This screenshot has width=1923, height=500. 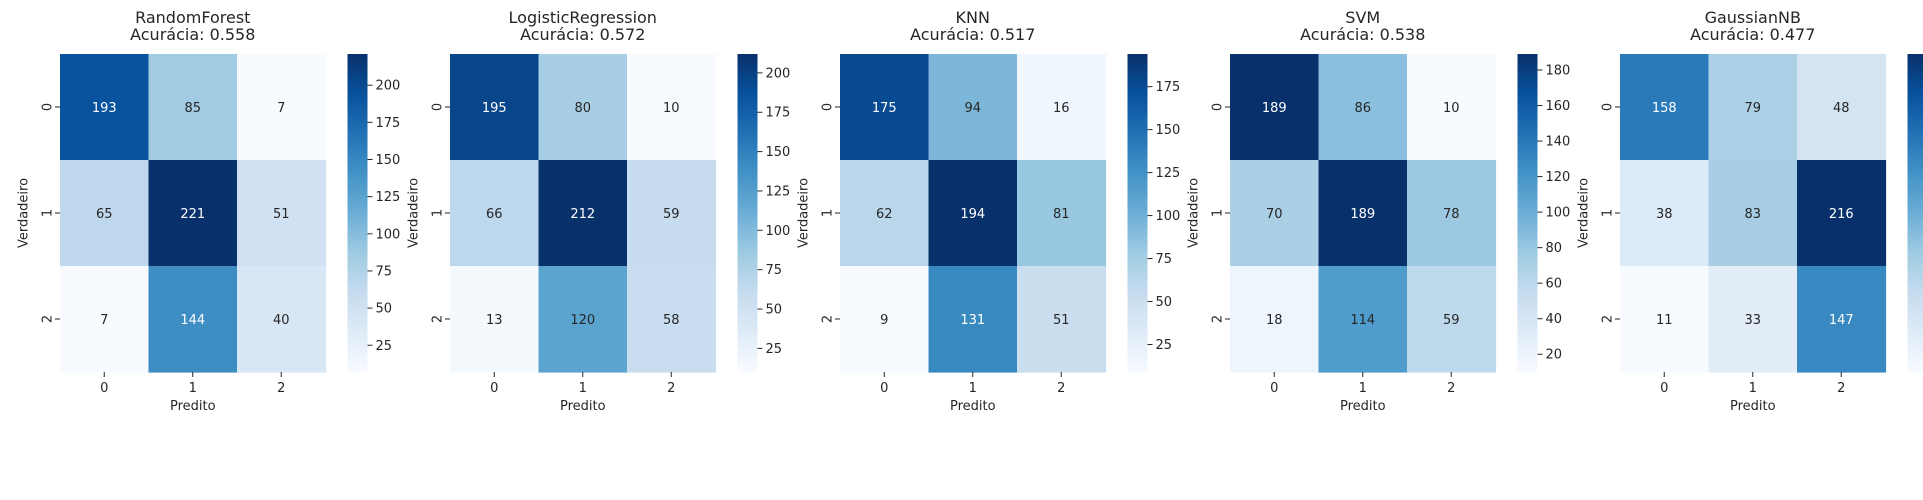 I want to click on colorbar-tick-label: 25, so click(x=1164, y=345).